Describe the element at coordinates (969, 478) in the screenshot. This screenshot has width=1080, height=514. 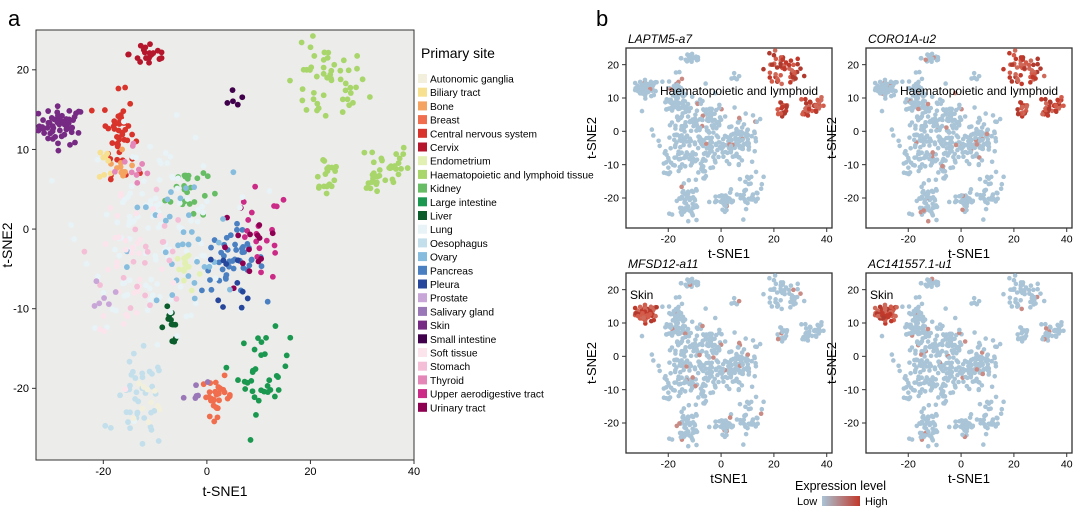
I see `x-axis-label: t-SNE1` at that location.